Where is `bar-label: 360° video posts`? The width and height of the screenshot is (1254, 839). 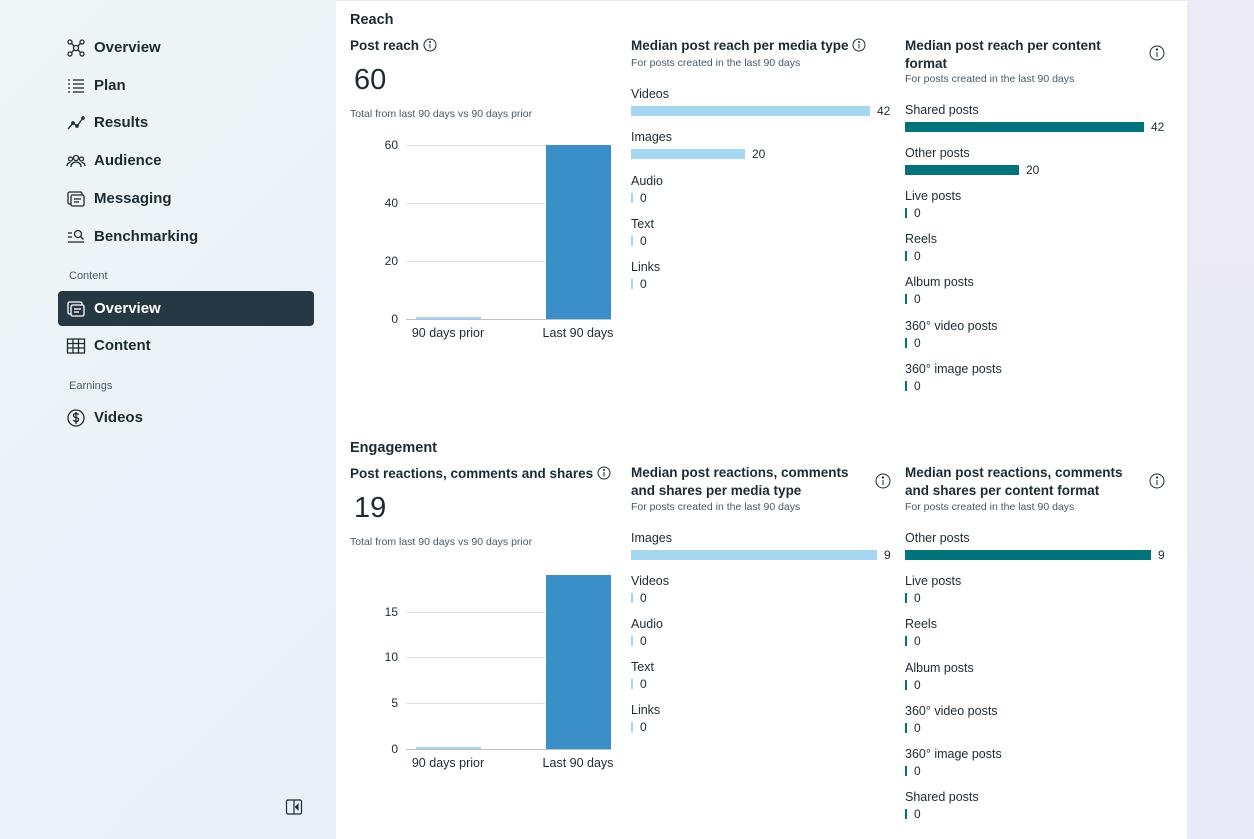
bar-label: 360° video posts is located at coordinates (951, 325).